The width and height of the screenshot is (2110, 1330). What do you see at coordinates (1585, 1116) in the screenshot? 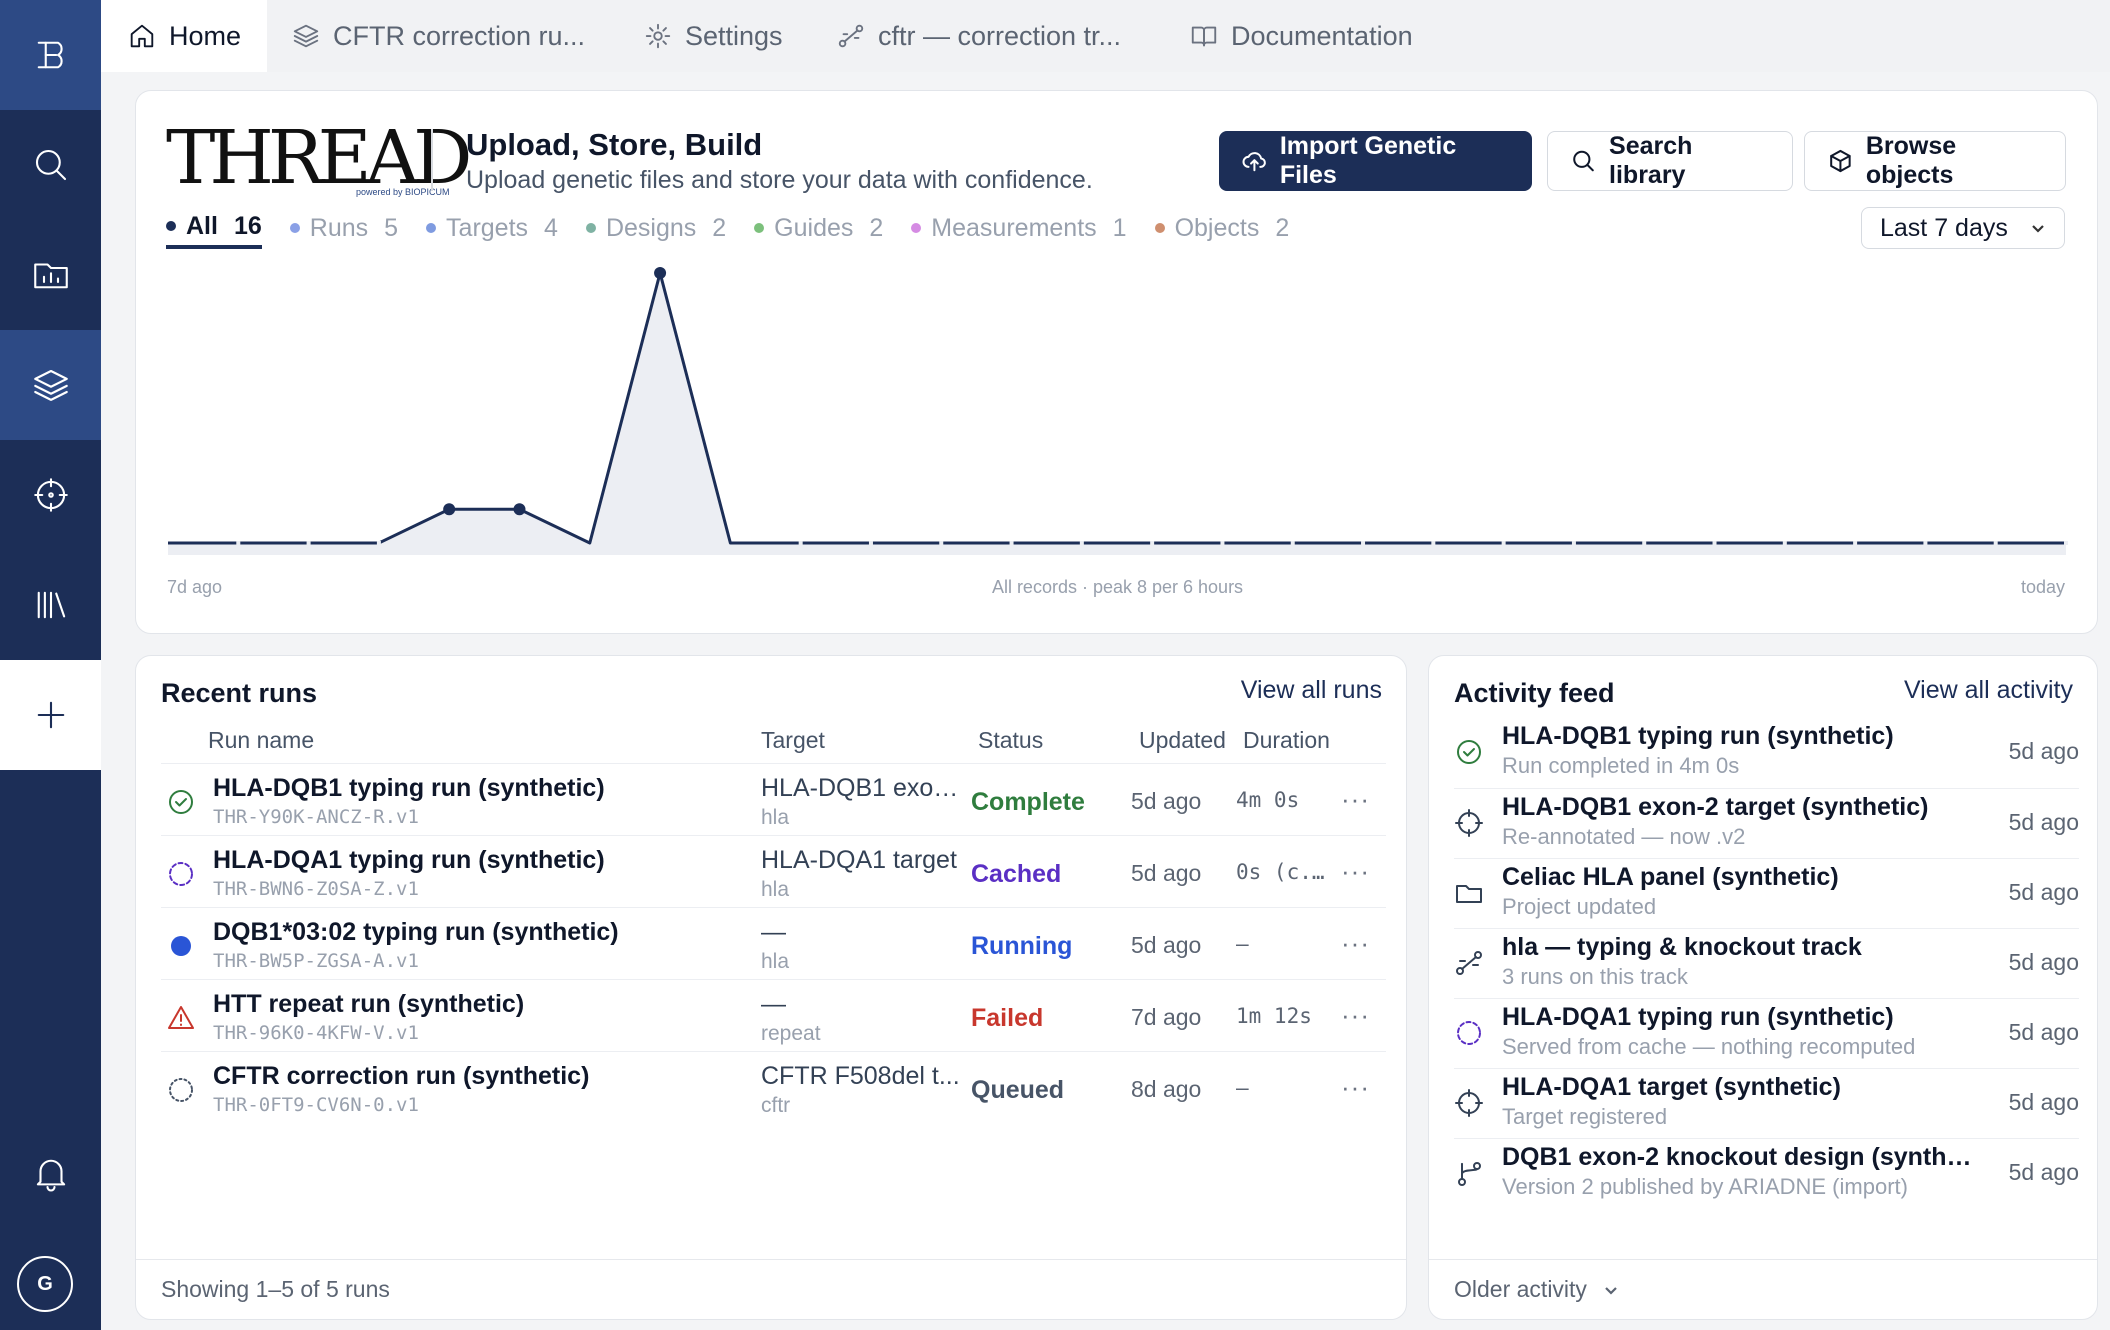
I see `activity-subtitle: Target registered` at bounding box center [1585, 1116].